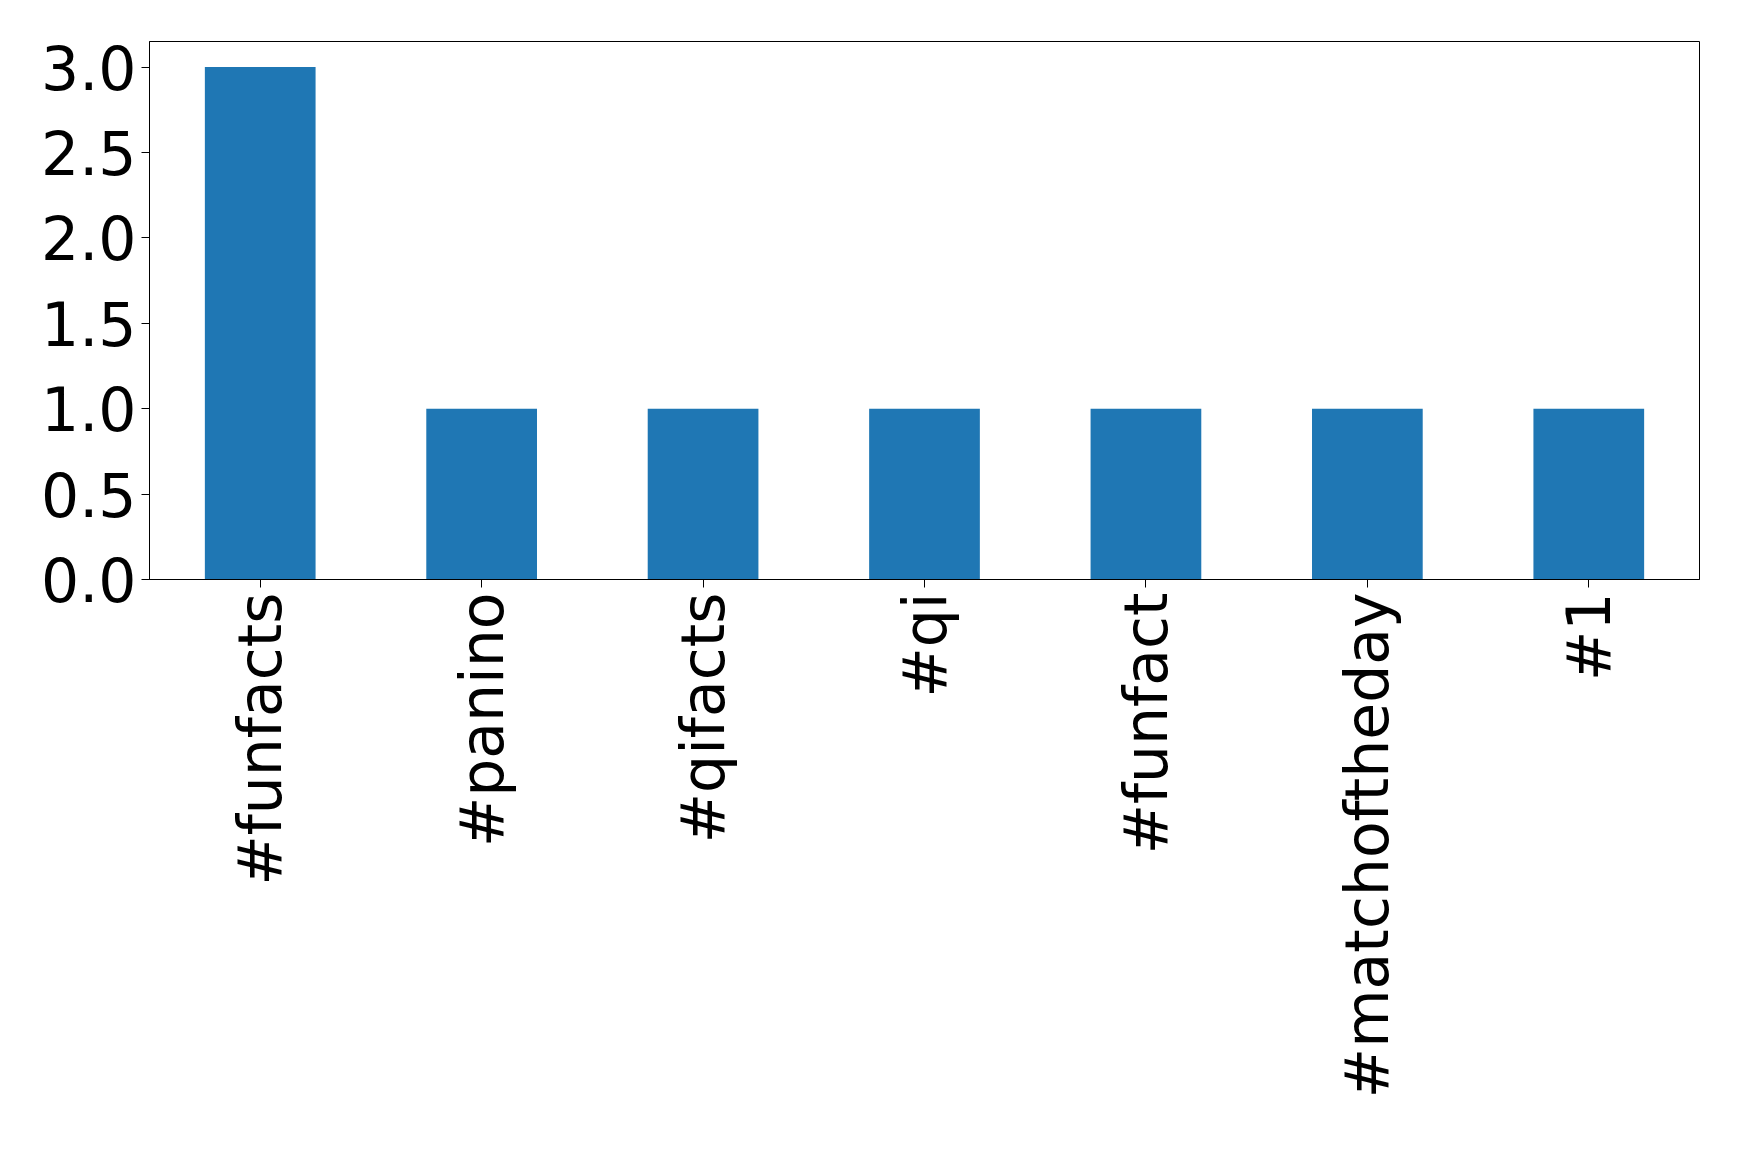 This screenshot has width=1739, height=1155. Describe the element at coordinates (924, 645) in the screenshot. I see `x-tick-label: #qi` at that location.